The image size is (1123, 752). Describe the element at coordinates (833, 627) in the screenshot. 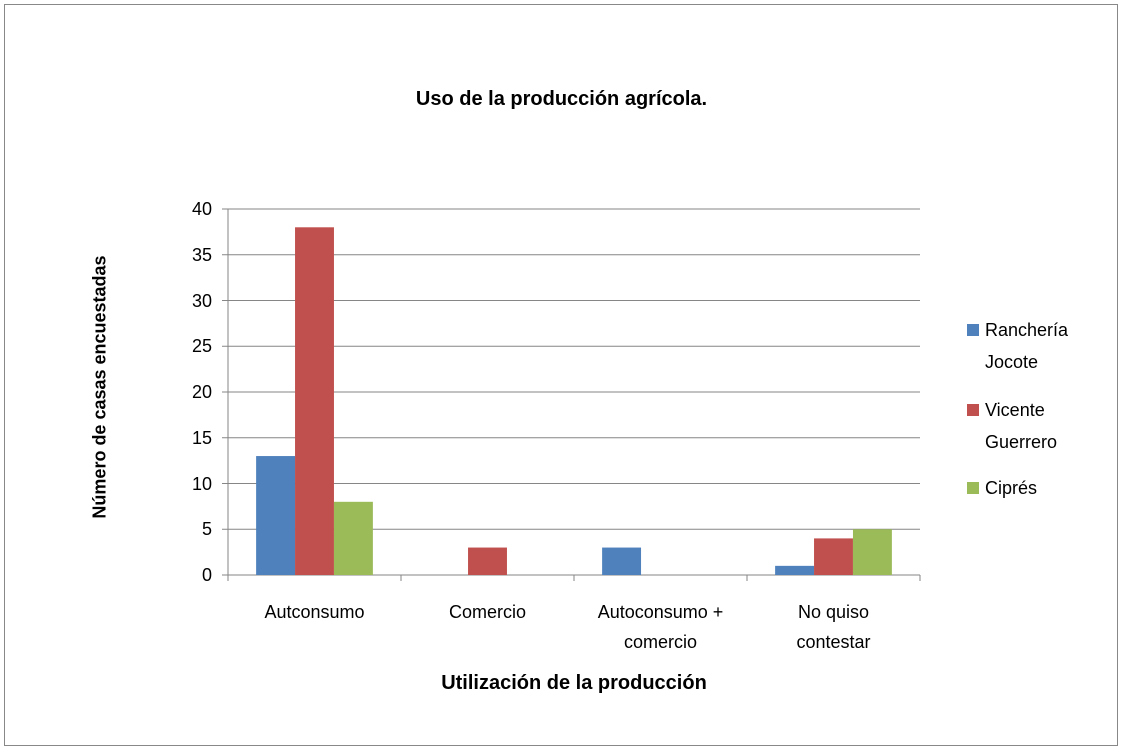

I see `x-tick-label: No quiso contestar` at that location.